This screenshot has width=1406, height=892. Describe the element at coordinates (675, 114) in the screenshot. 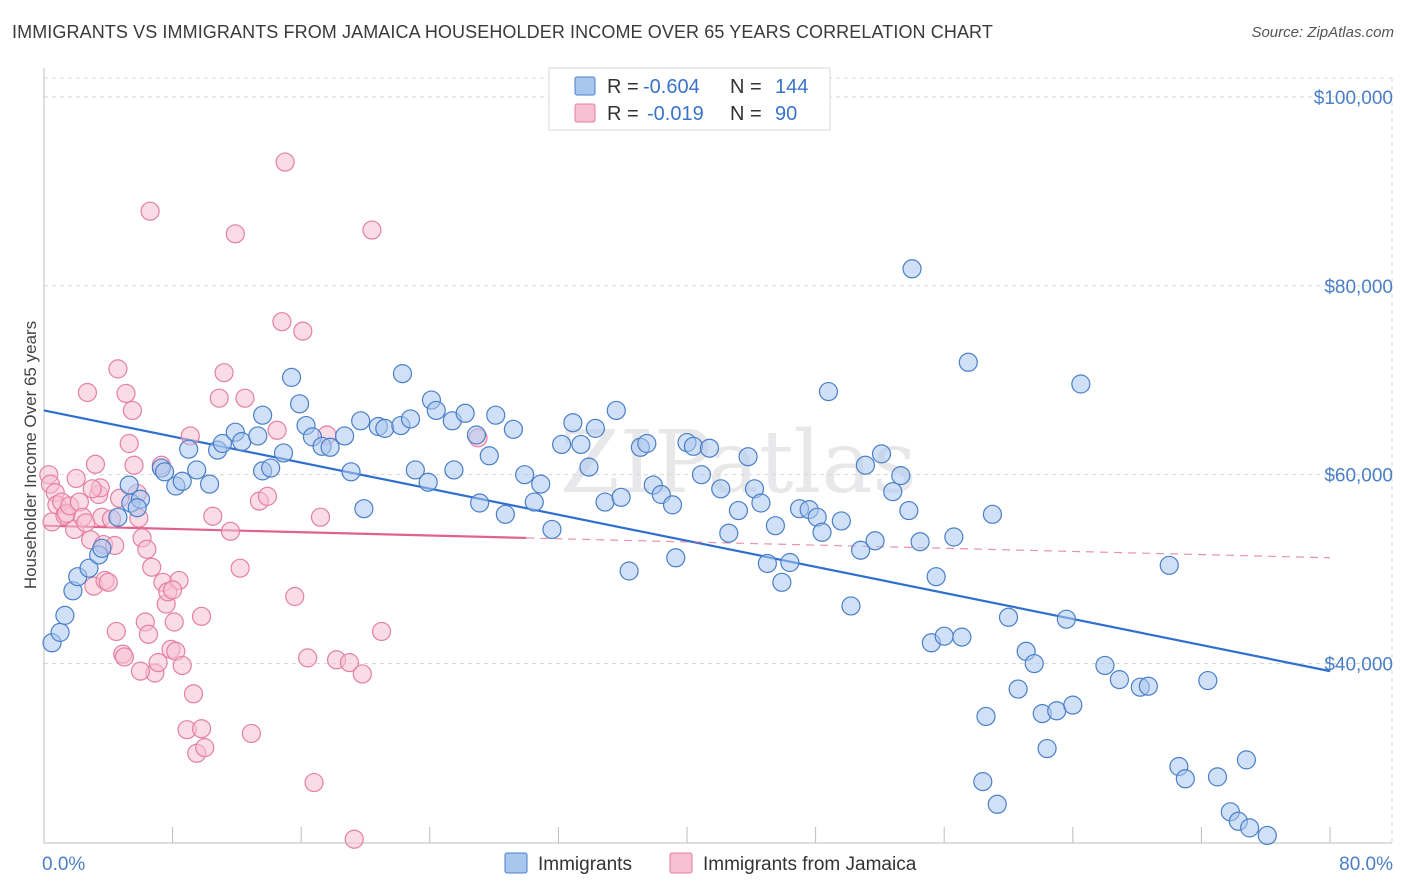

I see `legend-r-value-jamaica: -0.019` at that location.